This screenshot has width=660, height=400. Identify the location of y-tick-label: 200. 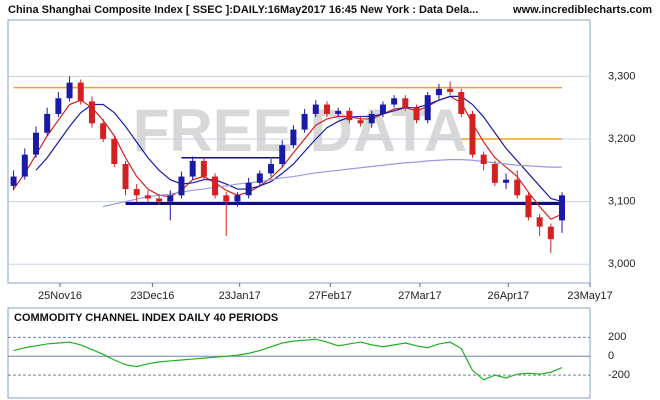
(617, 337).